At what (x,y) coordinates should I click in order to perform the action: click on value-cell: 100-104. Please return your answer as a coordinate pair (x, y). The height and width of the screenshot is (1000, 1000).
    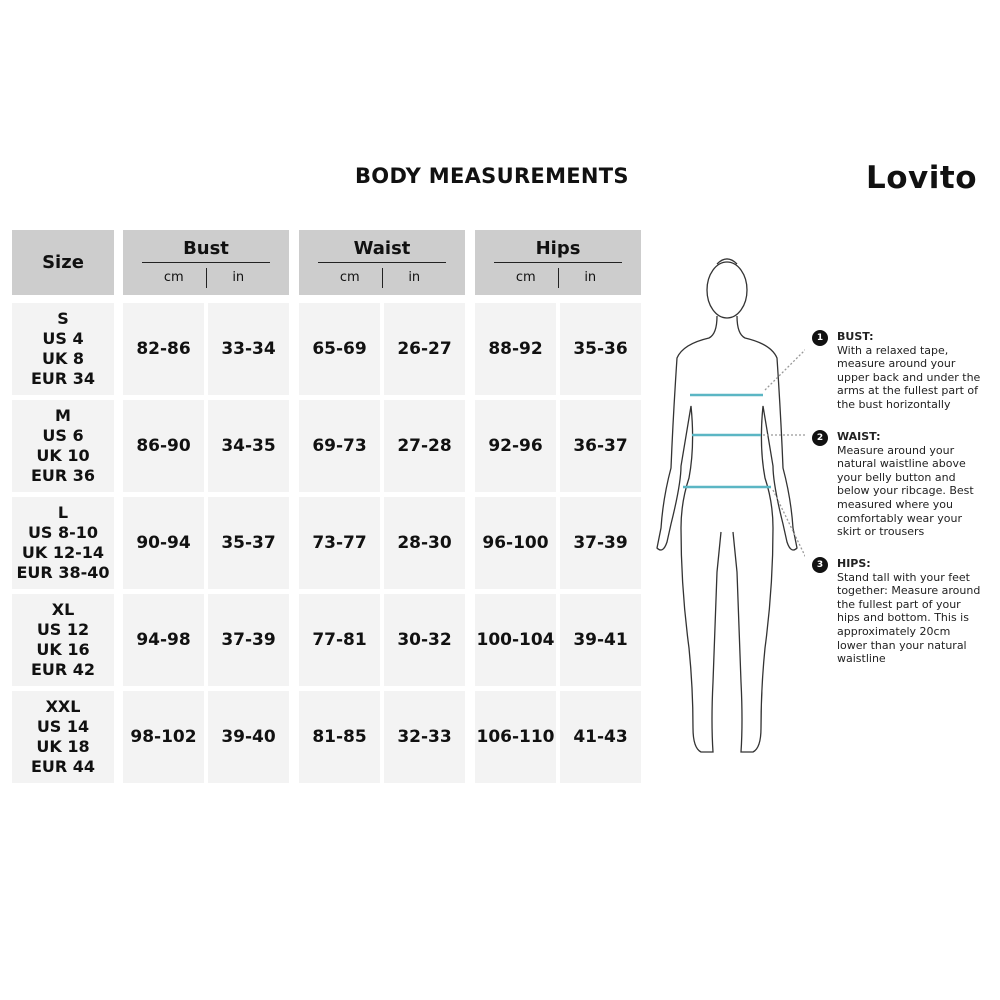
    Looking at the image, I should click on (515, 640).